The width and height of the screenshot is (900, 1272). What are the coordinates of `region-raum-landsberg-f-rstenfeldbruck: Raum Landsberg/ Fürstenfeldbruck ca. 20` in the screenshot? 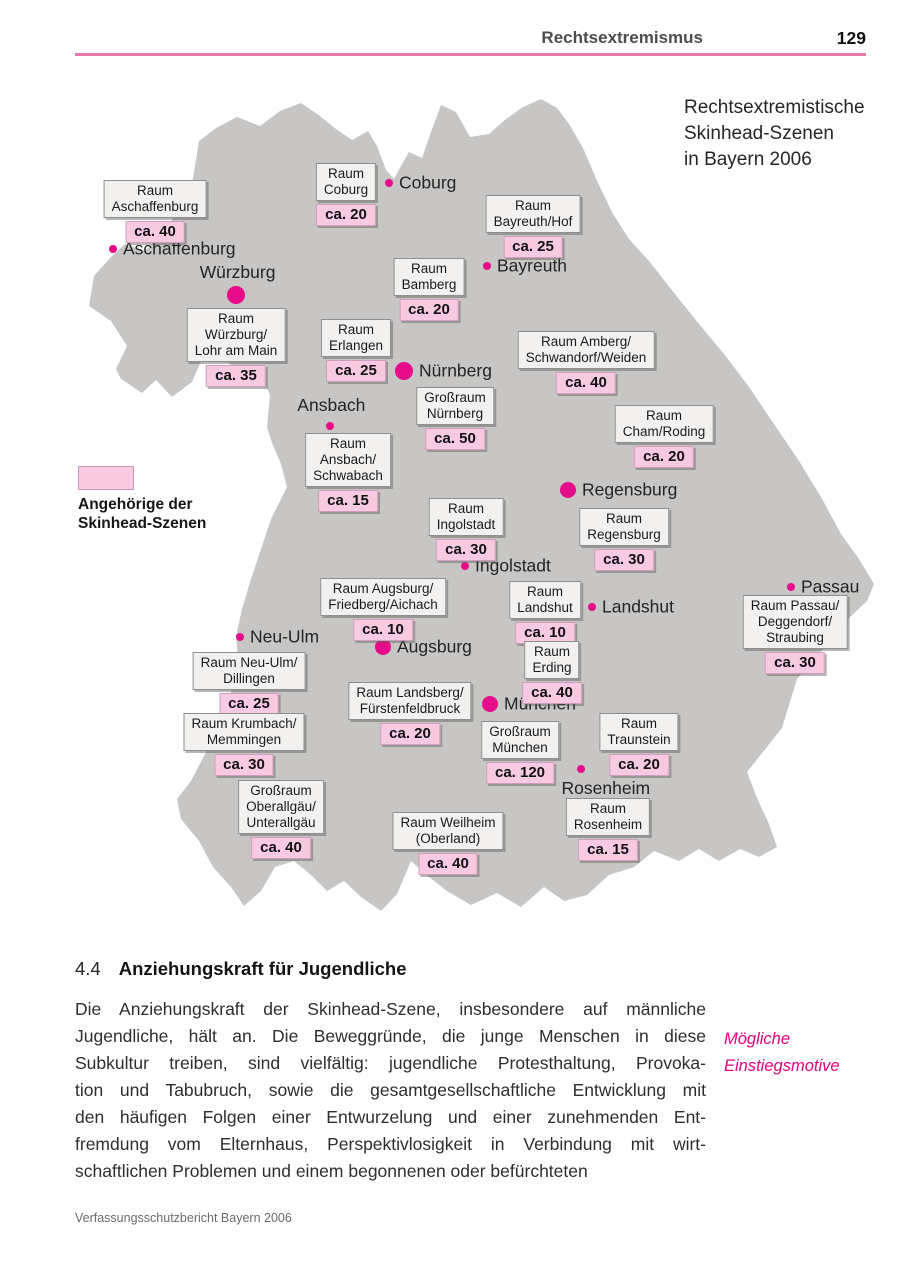 It's located at (410, 713).